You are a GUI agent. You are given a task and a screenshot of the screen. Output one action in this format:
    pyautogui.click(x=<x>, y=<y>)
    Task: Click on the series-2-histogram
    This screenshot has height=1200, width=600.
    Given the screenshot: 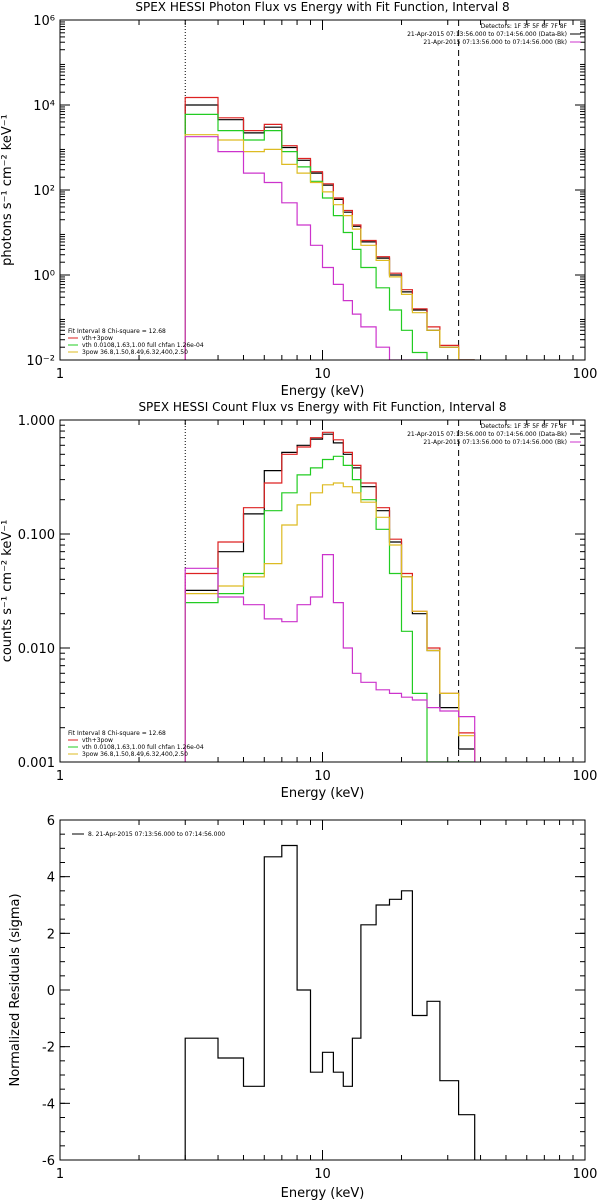 What is the action you would take?
    pyautogui.click(x=329, y=228)
    